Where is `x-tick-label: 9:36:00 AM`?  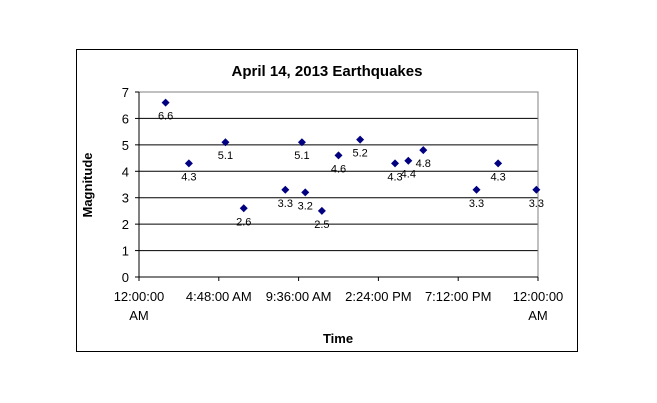
x-tick-label: 9:36:00 AM is located at coordinates (299, 296).